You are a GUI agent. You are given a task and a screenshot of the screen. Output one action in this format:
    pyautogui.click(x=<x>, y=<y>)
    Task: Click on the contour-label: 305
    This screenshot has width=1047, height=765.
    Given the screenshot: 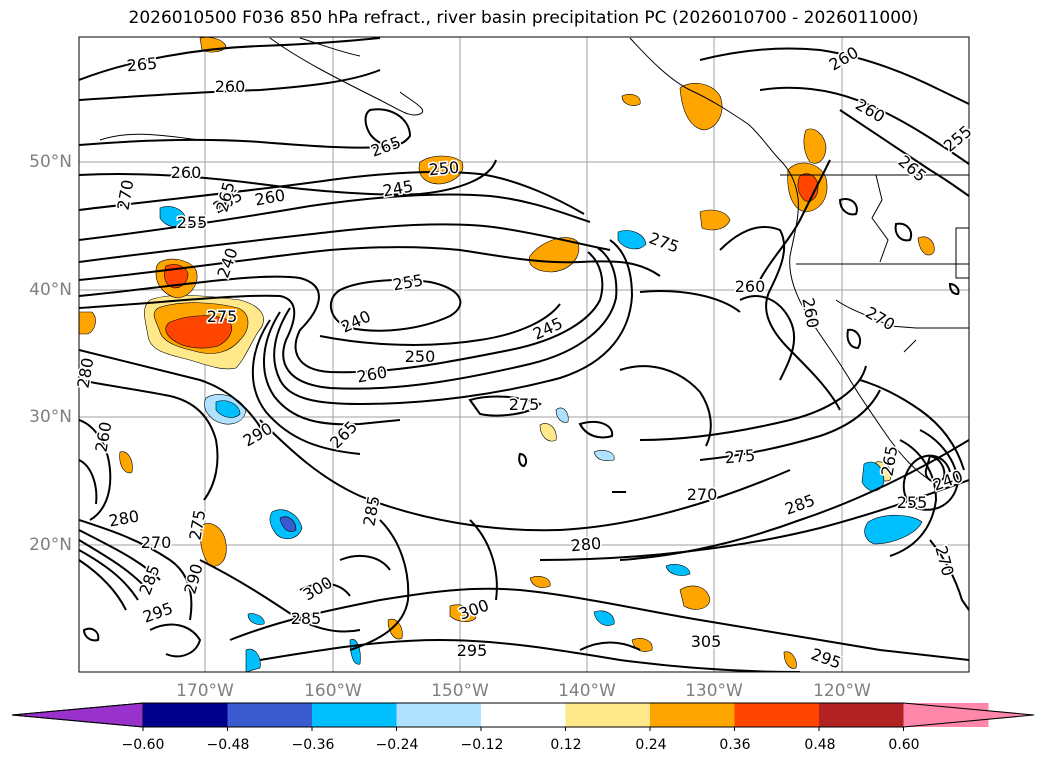 What is the action you would take?
    pyautogui.click(x=706, y=641)
    